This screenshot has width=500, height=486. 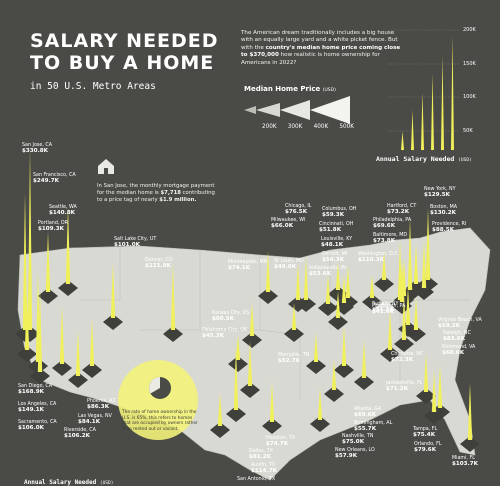 I want to click on city-label: Cincinnati, OH $51.8K, so click(x=336, y=227).